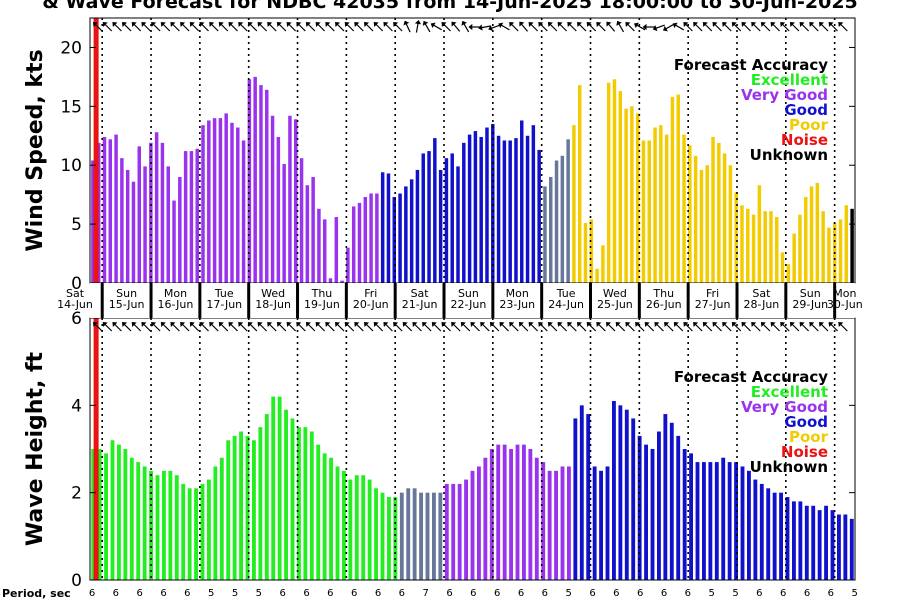 The height and width of the screenshot is (600, 900). I want to click on y-tick-label: 2, so click(76, 494).